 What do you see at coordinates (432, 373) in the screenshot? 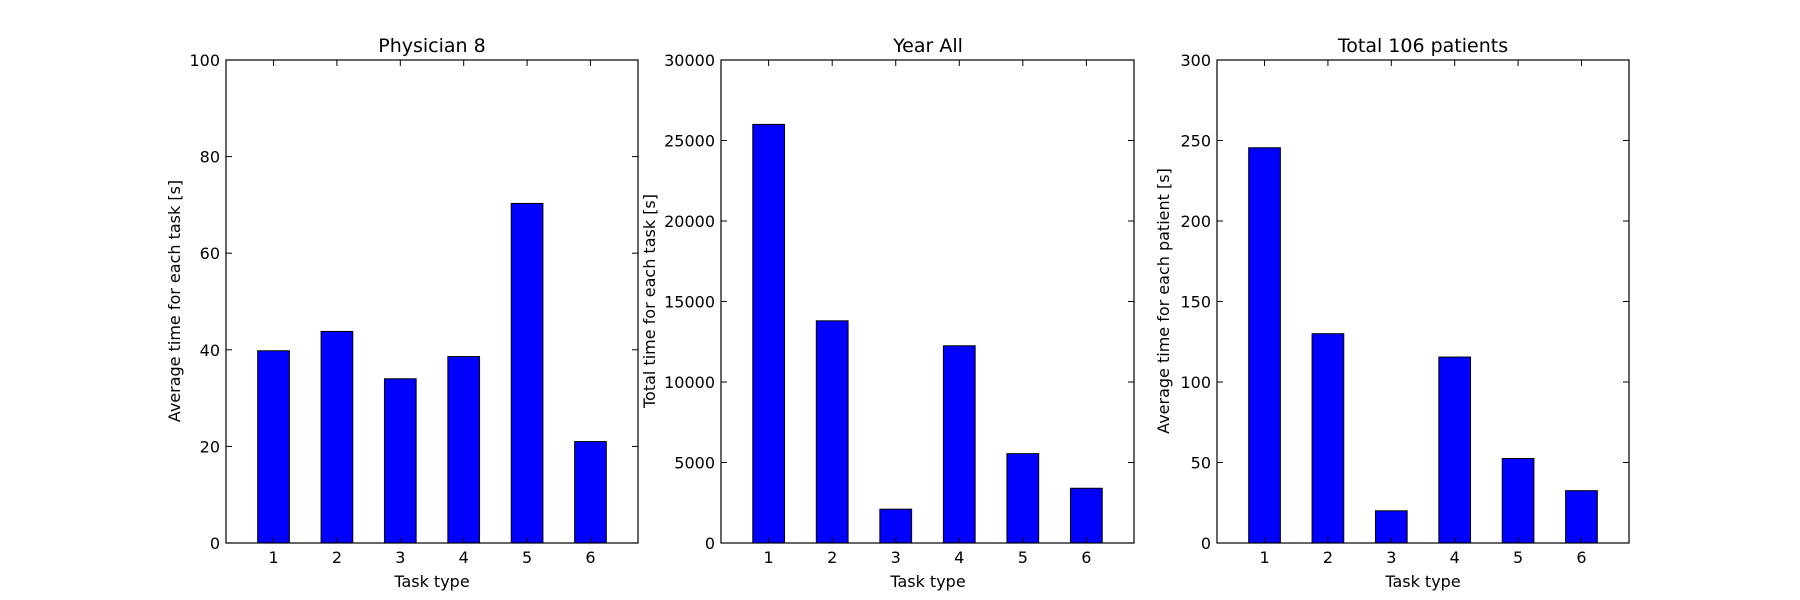
I see `chart-1-bars` at bounding box center [432, 373].